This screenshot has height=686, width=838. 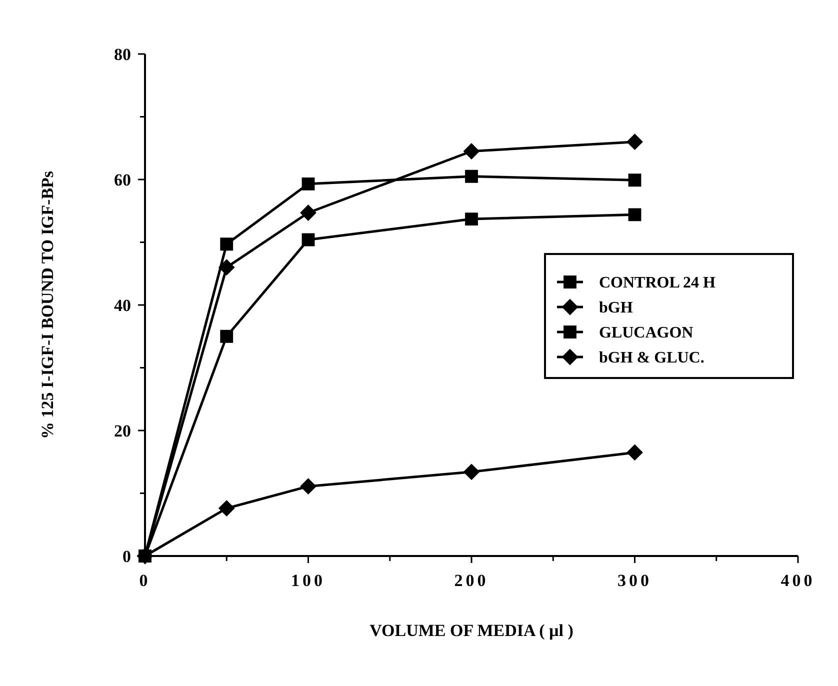 I want to click on x-tick-label: 300, so click(x=635, y=580).